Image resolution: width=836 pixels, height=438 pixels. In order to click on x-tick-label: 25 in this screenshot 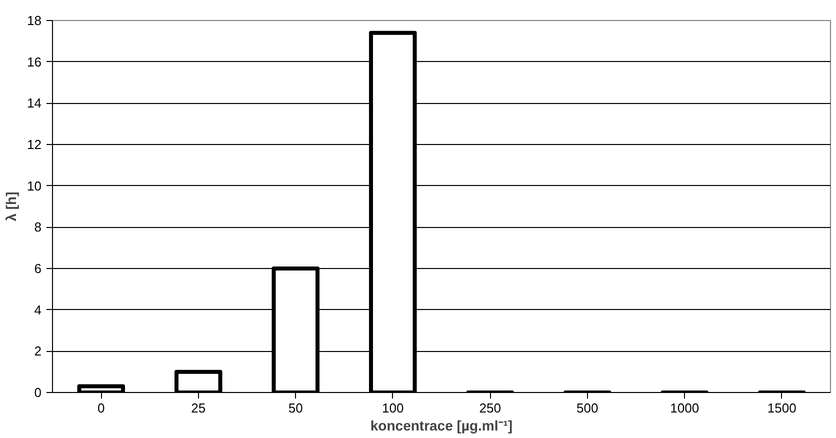, I will do `click(198, 408)`.